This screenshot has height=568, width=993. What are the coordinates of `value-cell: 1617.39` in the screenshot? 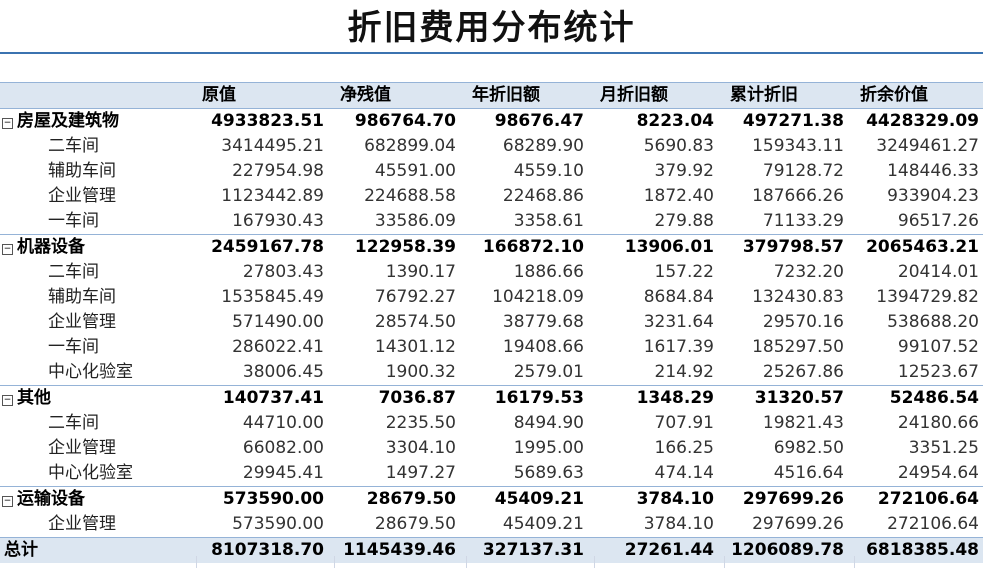 It's located at (678, 347).